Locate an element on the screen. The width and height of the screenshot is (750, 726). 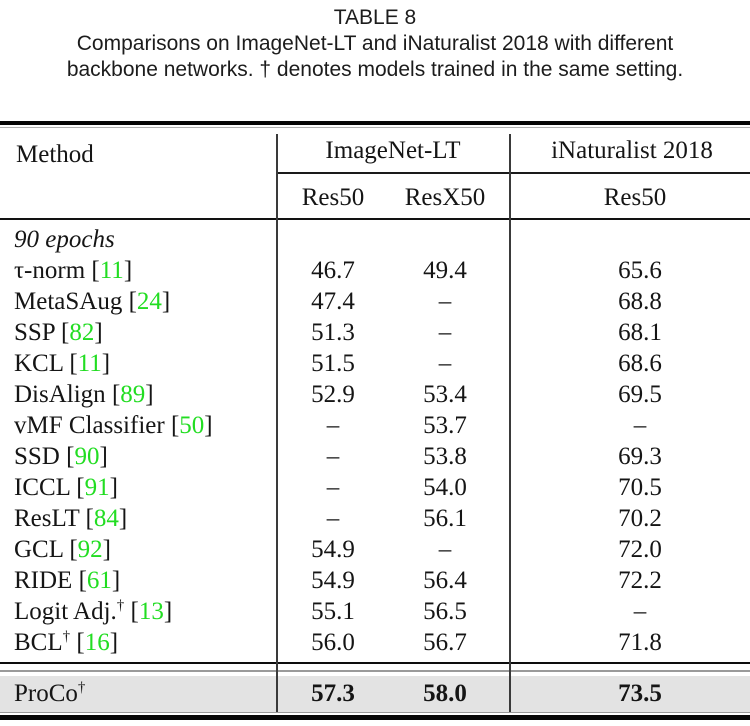
method-name: ProCo is located at coordinates (46, 693).